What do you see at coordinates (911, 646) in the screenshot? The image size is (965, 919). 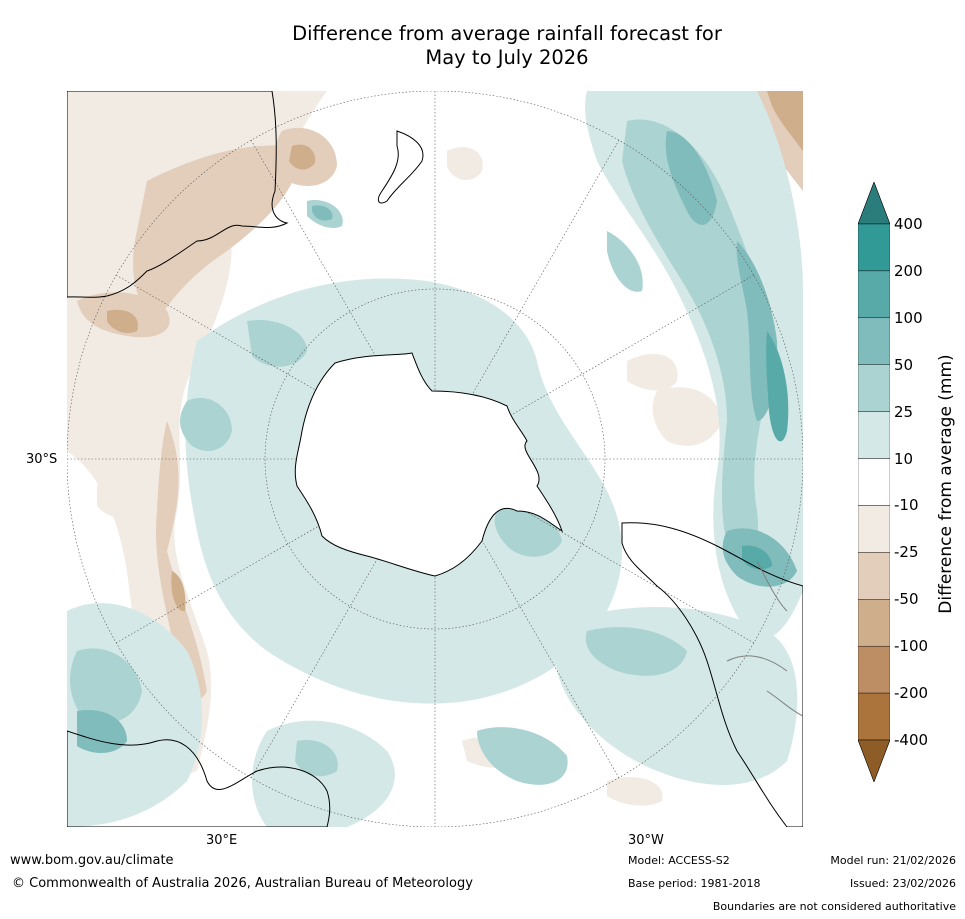 I see `colorbar-tick-label: -100` at bounding box center [911, 646].